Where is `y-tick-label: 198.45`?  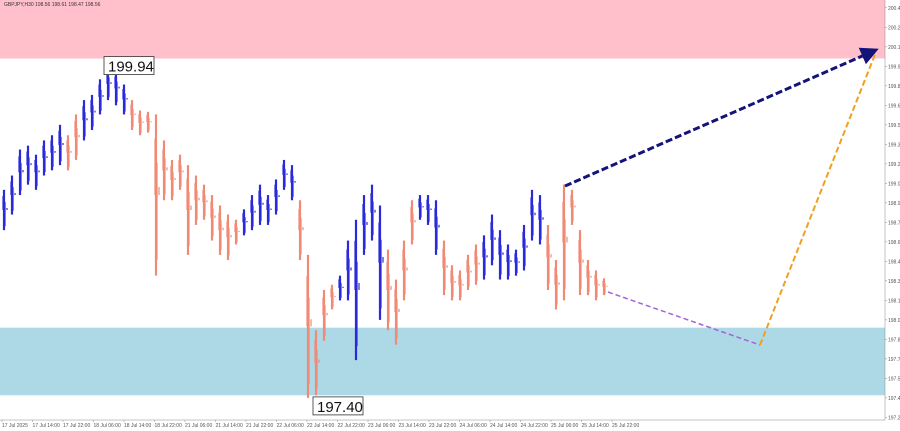
y-tick-label: 198.45 is located at coordinates (894, 262).